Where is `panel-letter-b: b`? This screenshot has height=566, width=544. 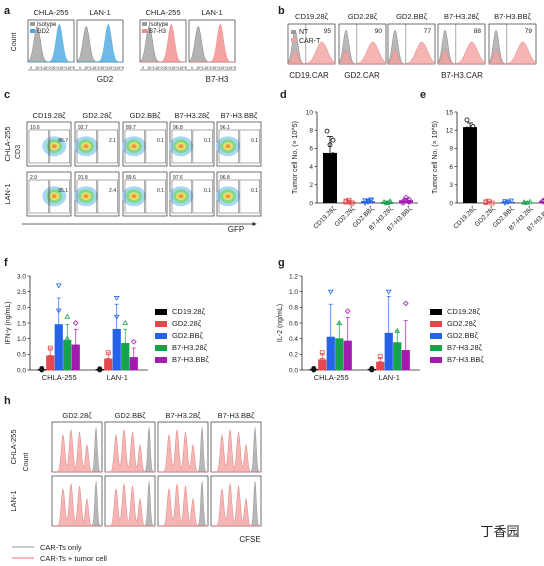
panel-letter-b: b is located at coordinates (281, 11).